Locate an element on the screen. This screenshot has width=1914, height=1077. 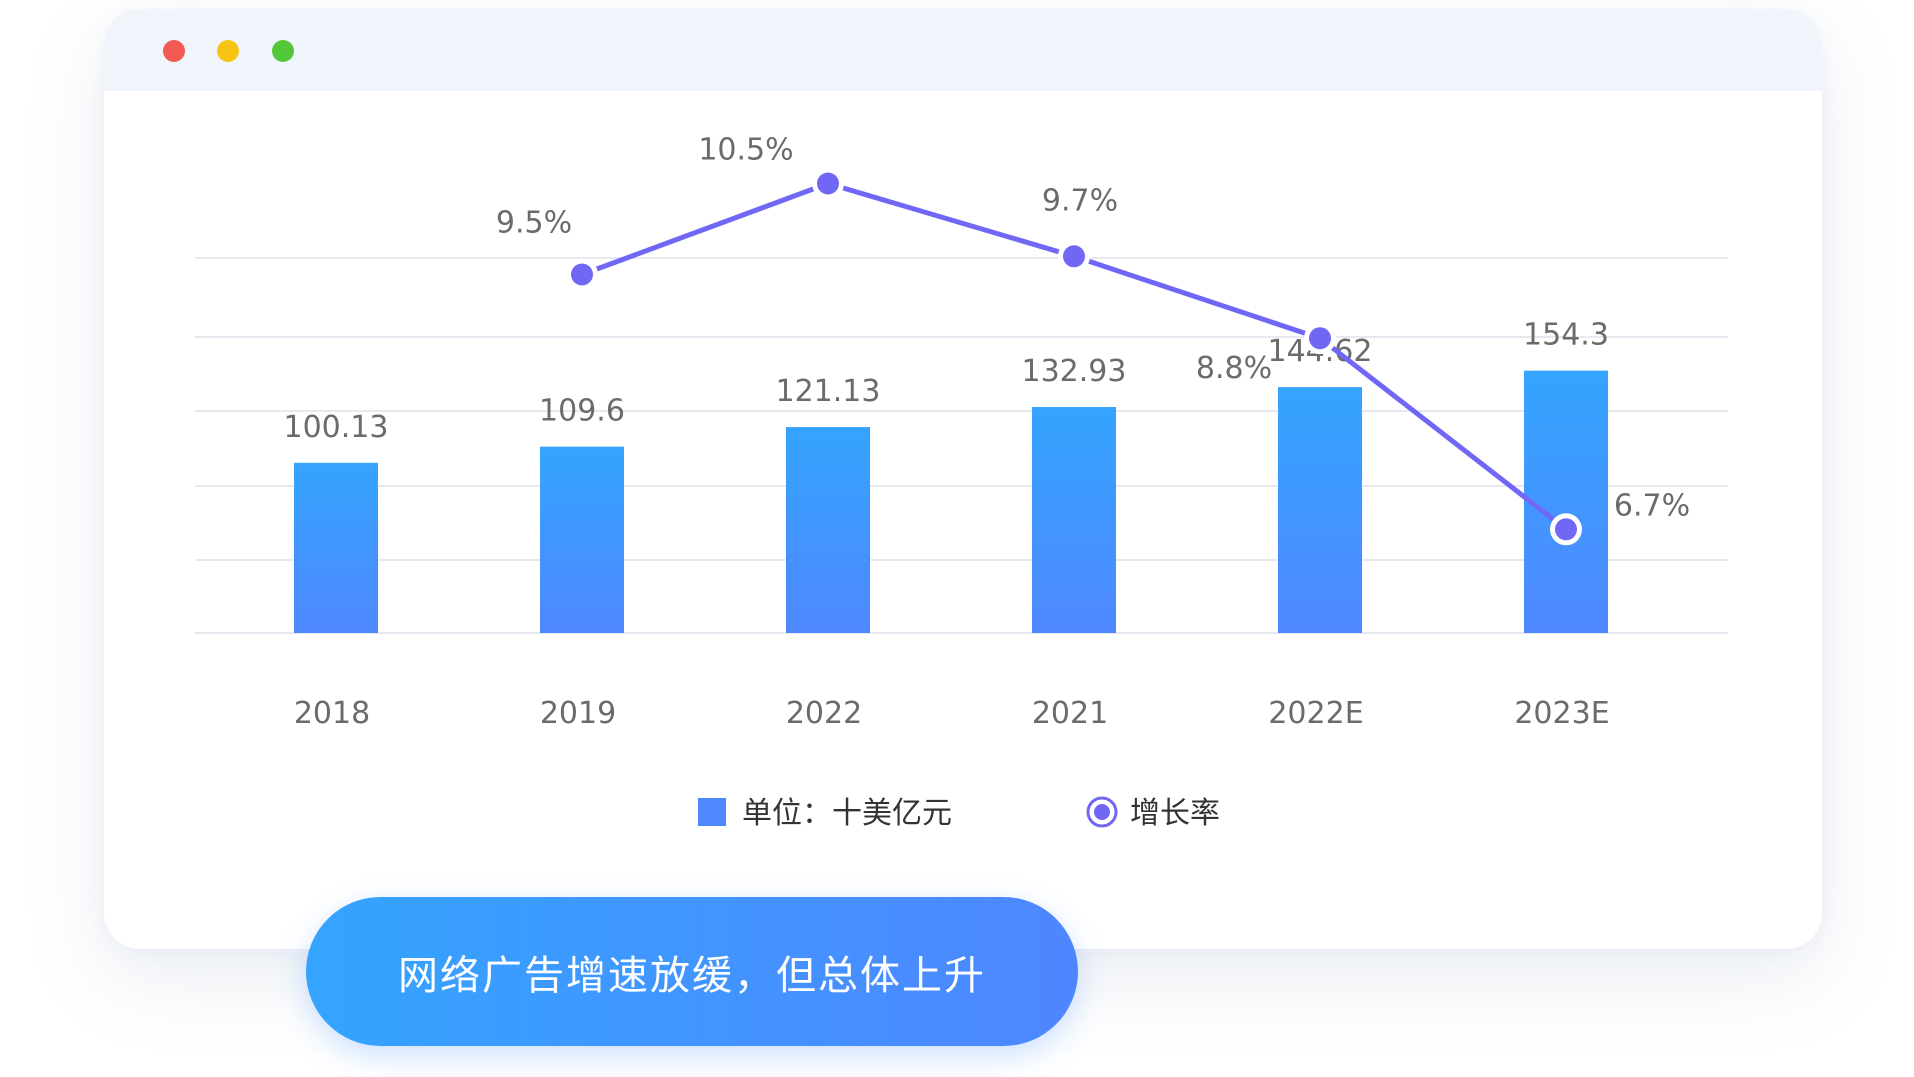
summary-banner: 网络广告增速放缓，但总体上升 is located at coordinates (692, 971).